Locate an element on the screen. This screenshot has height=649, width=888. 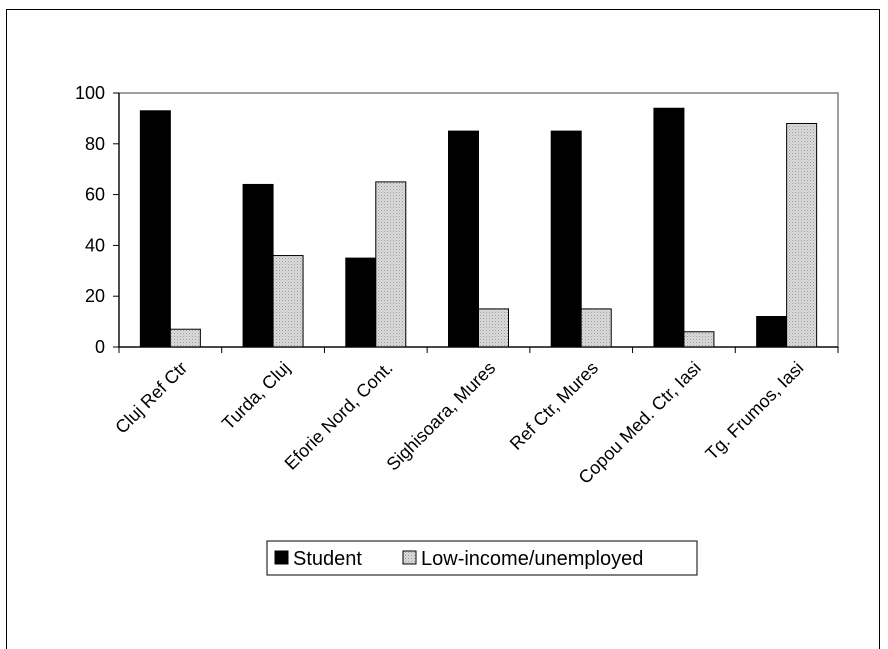
y-tick-label: 0 is located at coordinates (100, 347).